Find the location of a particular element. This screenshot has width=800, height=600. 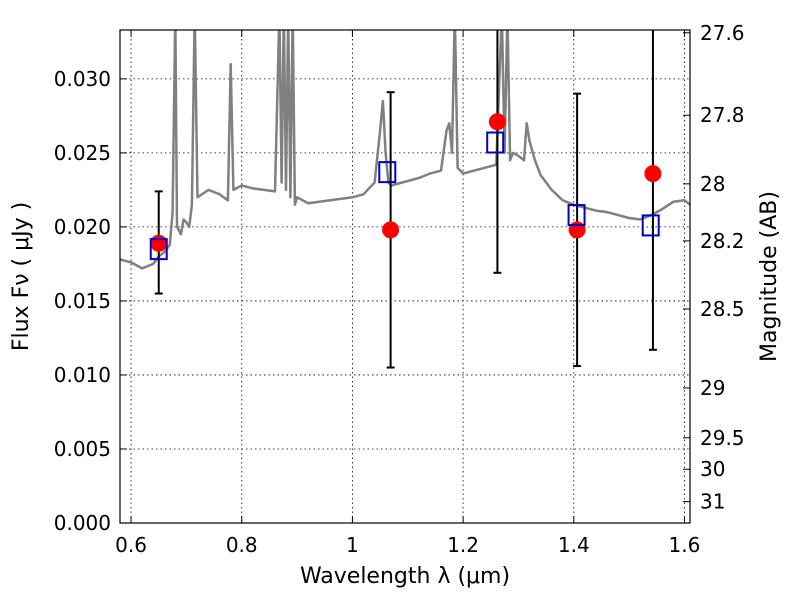

y-right-tick-label: 29 is located at coordinates (712, 388).